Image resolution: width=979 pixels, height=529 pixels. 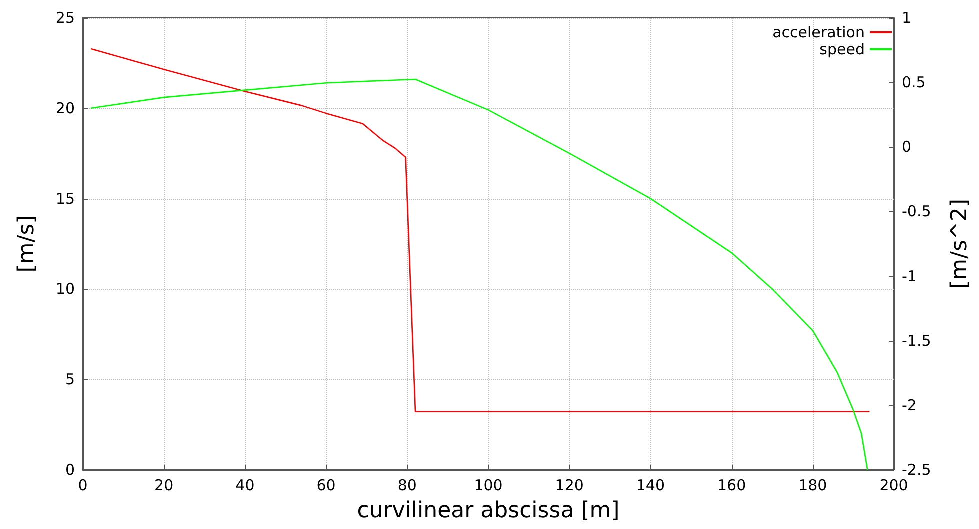 What do you see at coordinates (651, 485) in the screenshot?
I see `x-tick-label: 140` at bounding box center [651, 485].